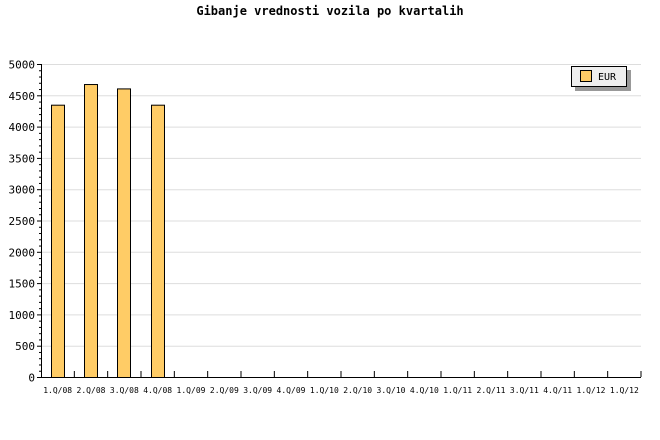  I want to click on x-tick-label: 4.Q/10, so click(424, 390).